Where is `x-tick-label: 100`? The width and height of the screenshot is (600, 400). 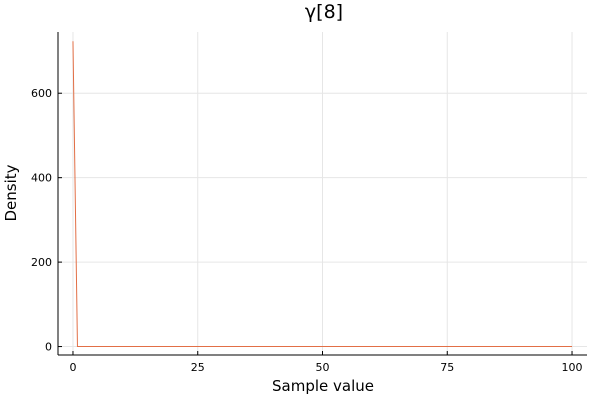
x-tick-label: 100 is located at coordinates (572, 367).